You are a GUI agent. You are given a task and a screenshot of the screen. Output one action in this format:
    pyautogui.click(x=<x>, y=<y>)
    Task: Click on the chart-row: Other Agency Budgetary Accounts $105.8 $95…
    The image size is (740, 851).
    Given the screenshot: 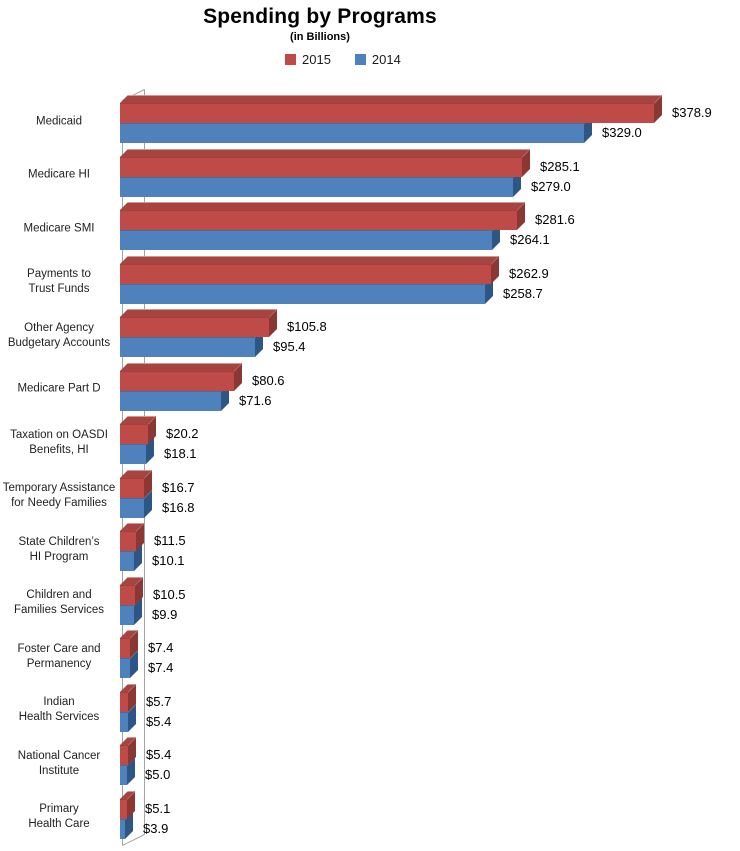 What is the action you would take?
    pyautogui.click(x=370, y=336)
    